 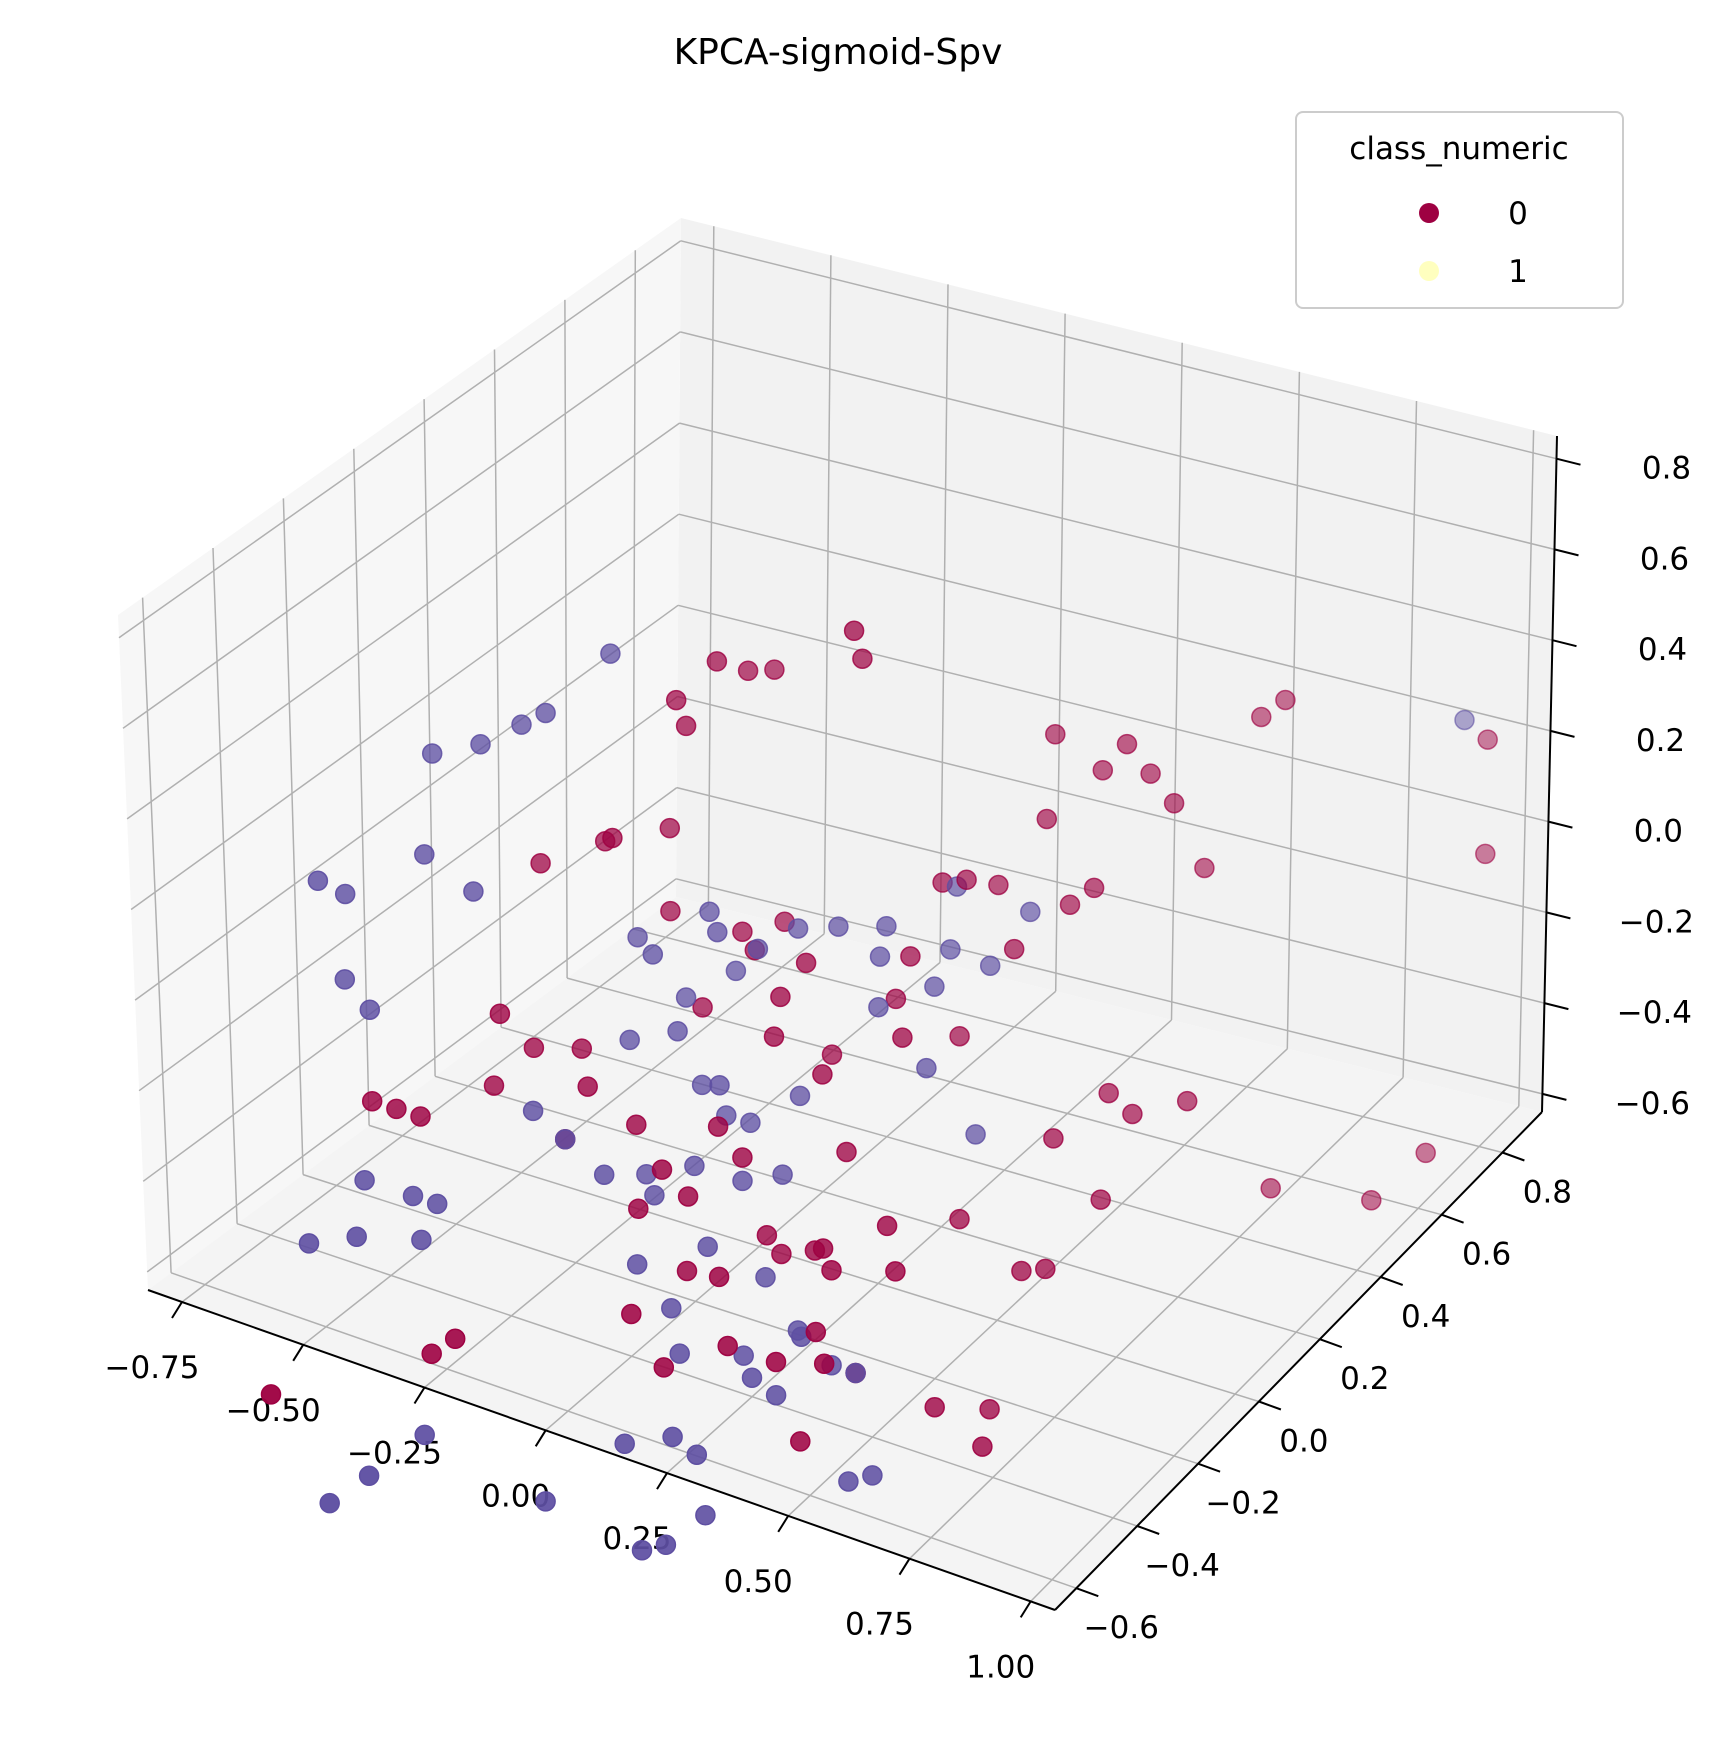 What do you see at coordinates (1547, 1193) in the screenshot?
I see `y-tick-label: 0.8` at bounding box center [1547, 1193].